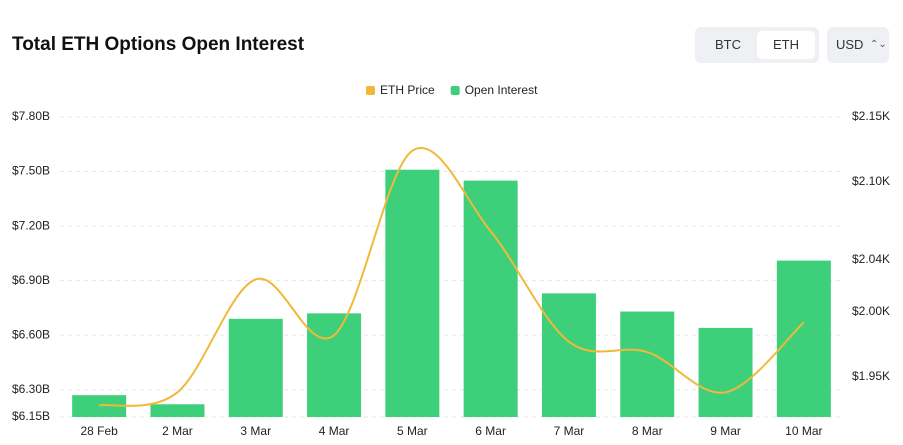 This screenshot has width=903, height=445. I want to click on y2-tick-label: $2.10K, so click(871, 181).